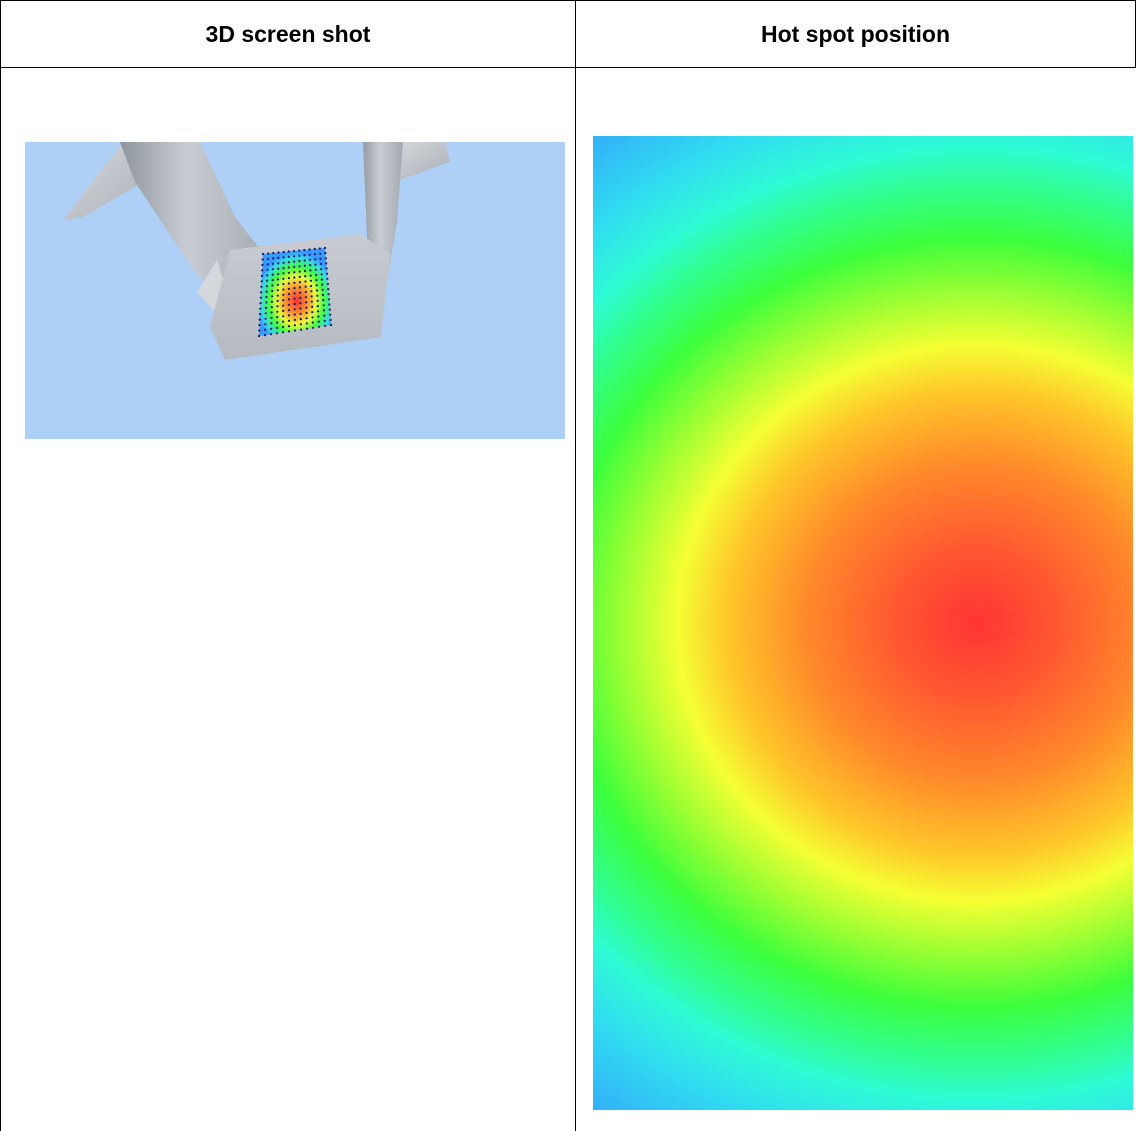 The image size is (1136, 1131). What do you see at coordinates (418, 161) in the screenshot?
I see `bracket-fin-right` at bounding box center [418, 161].